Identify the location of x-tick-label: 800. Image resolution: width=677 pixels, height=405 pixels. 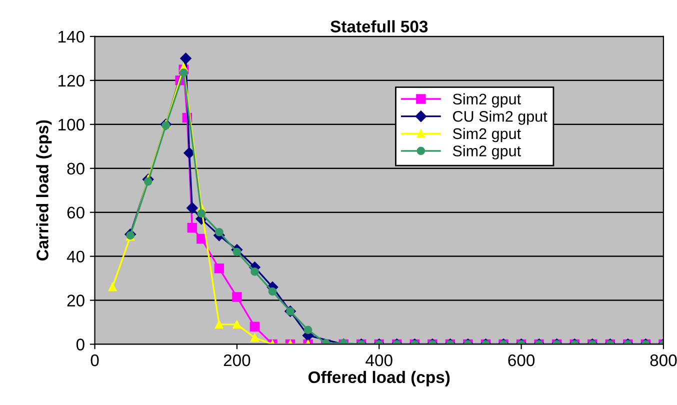
(663, 360).